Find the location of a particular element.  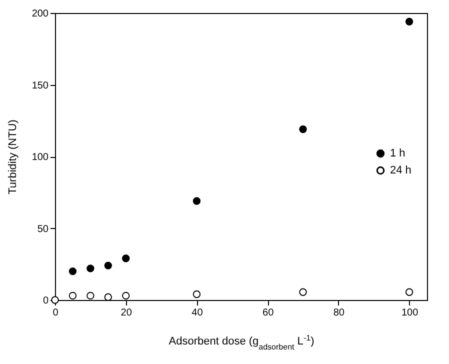

y-tick-label: 50 is located at coordinates (43, 229).